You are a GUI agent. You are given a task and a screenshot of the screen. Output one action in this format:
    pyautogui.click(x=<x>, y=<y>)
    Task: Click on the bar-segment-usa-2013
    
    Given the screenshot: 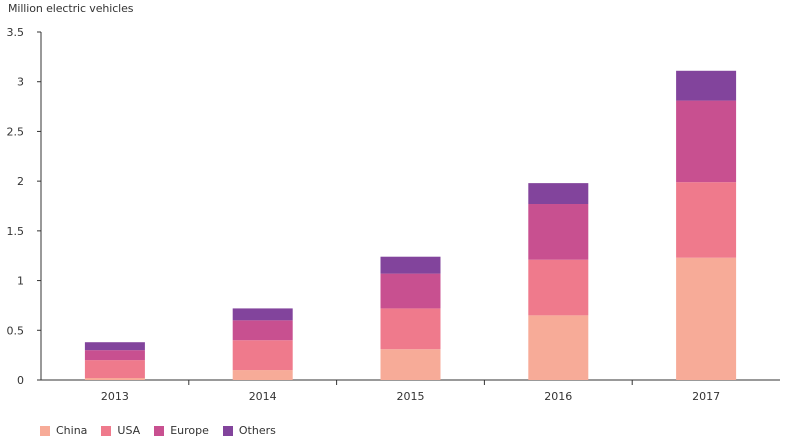 What is the action you would take?
    pyautogui.click(x=114, y=369)
    